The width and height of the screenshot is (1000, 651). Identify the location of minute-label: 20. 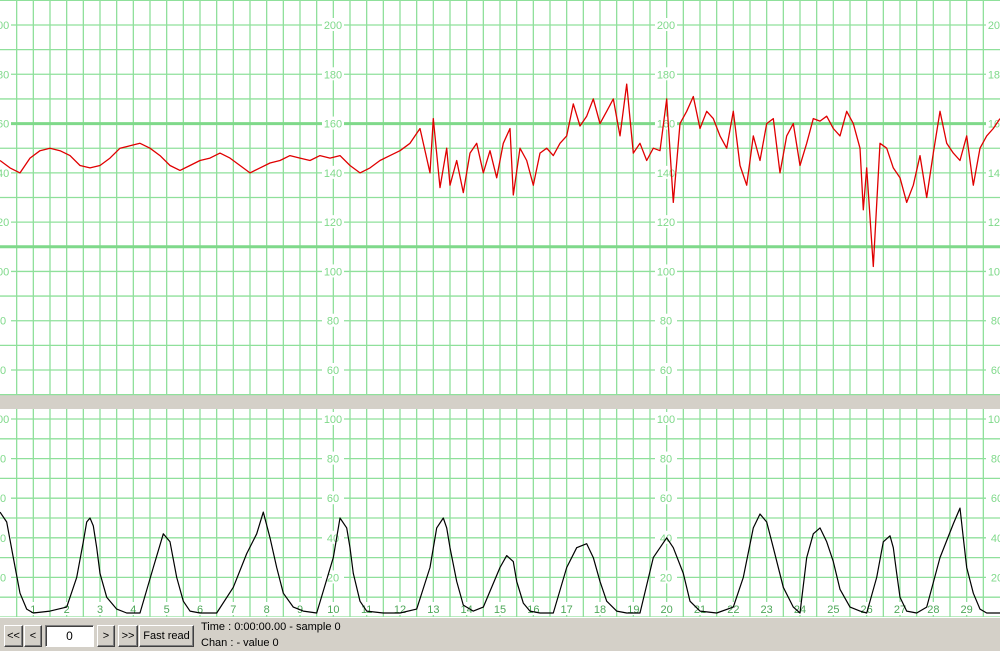
(667, 610).